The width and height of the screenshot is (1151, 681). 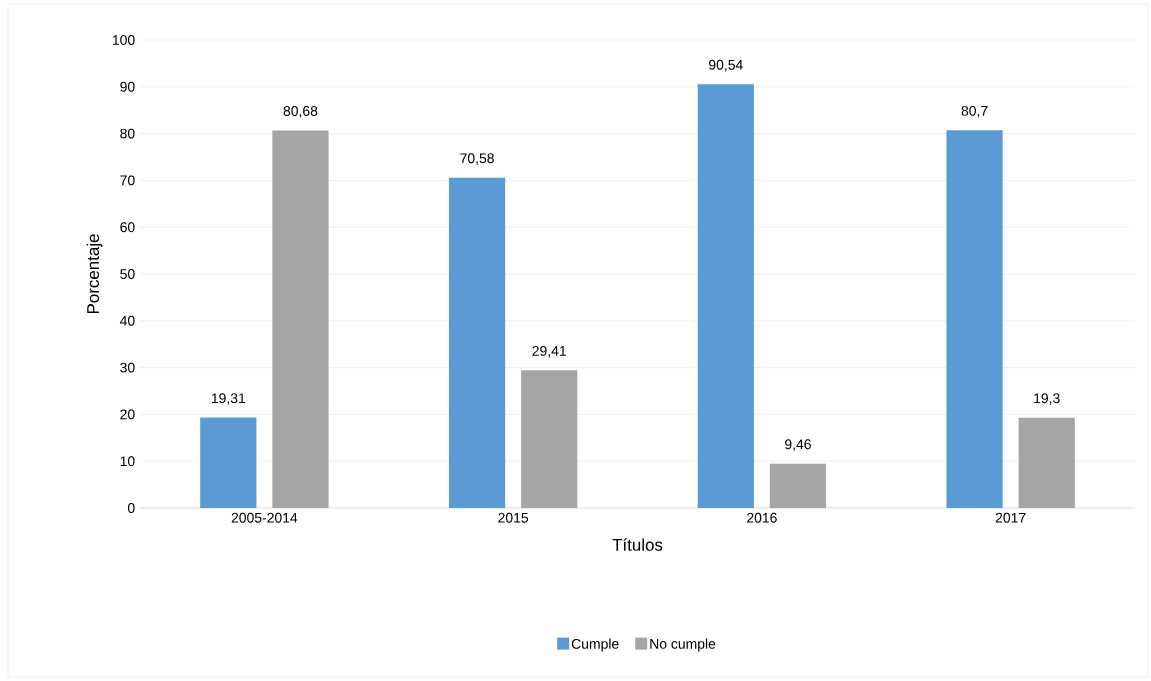 I want to click on legend-label: No cumple, so click(x=683, y=645).